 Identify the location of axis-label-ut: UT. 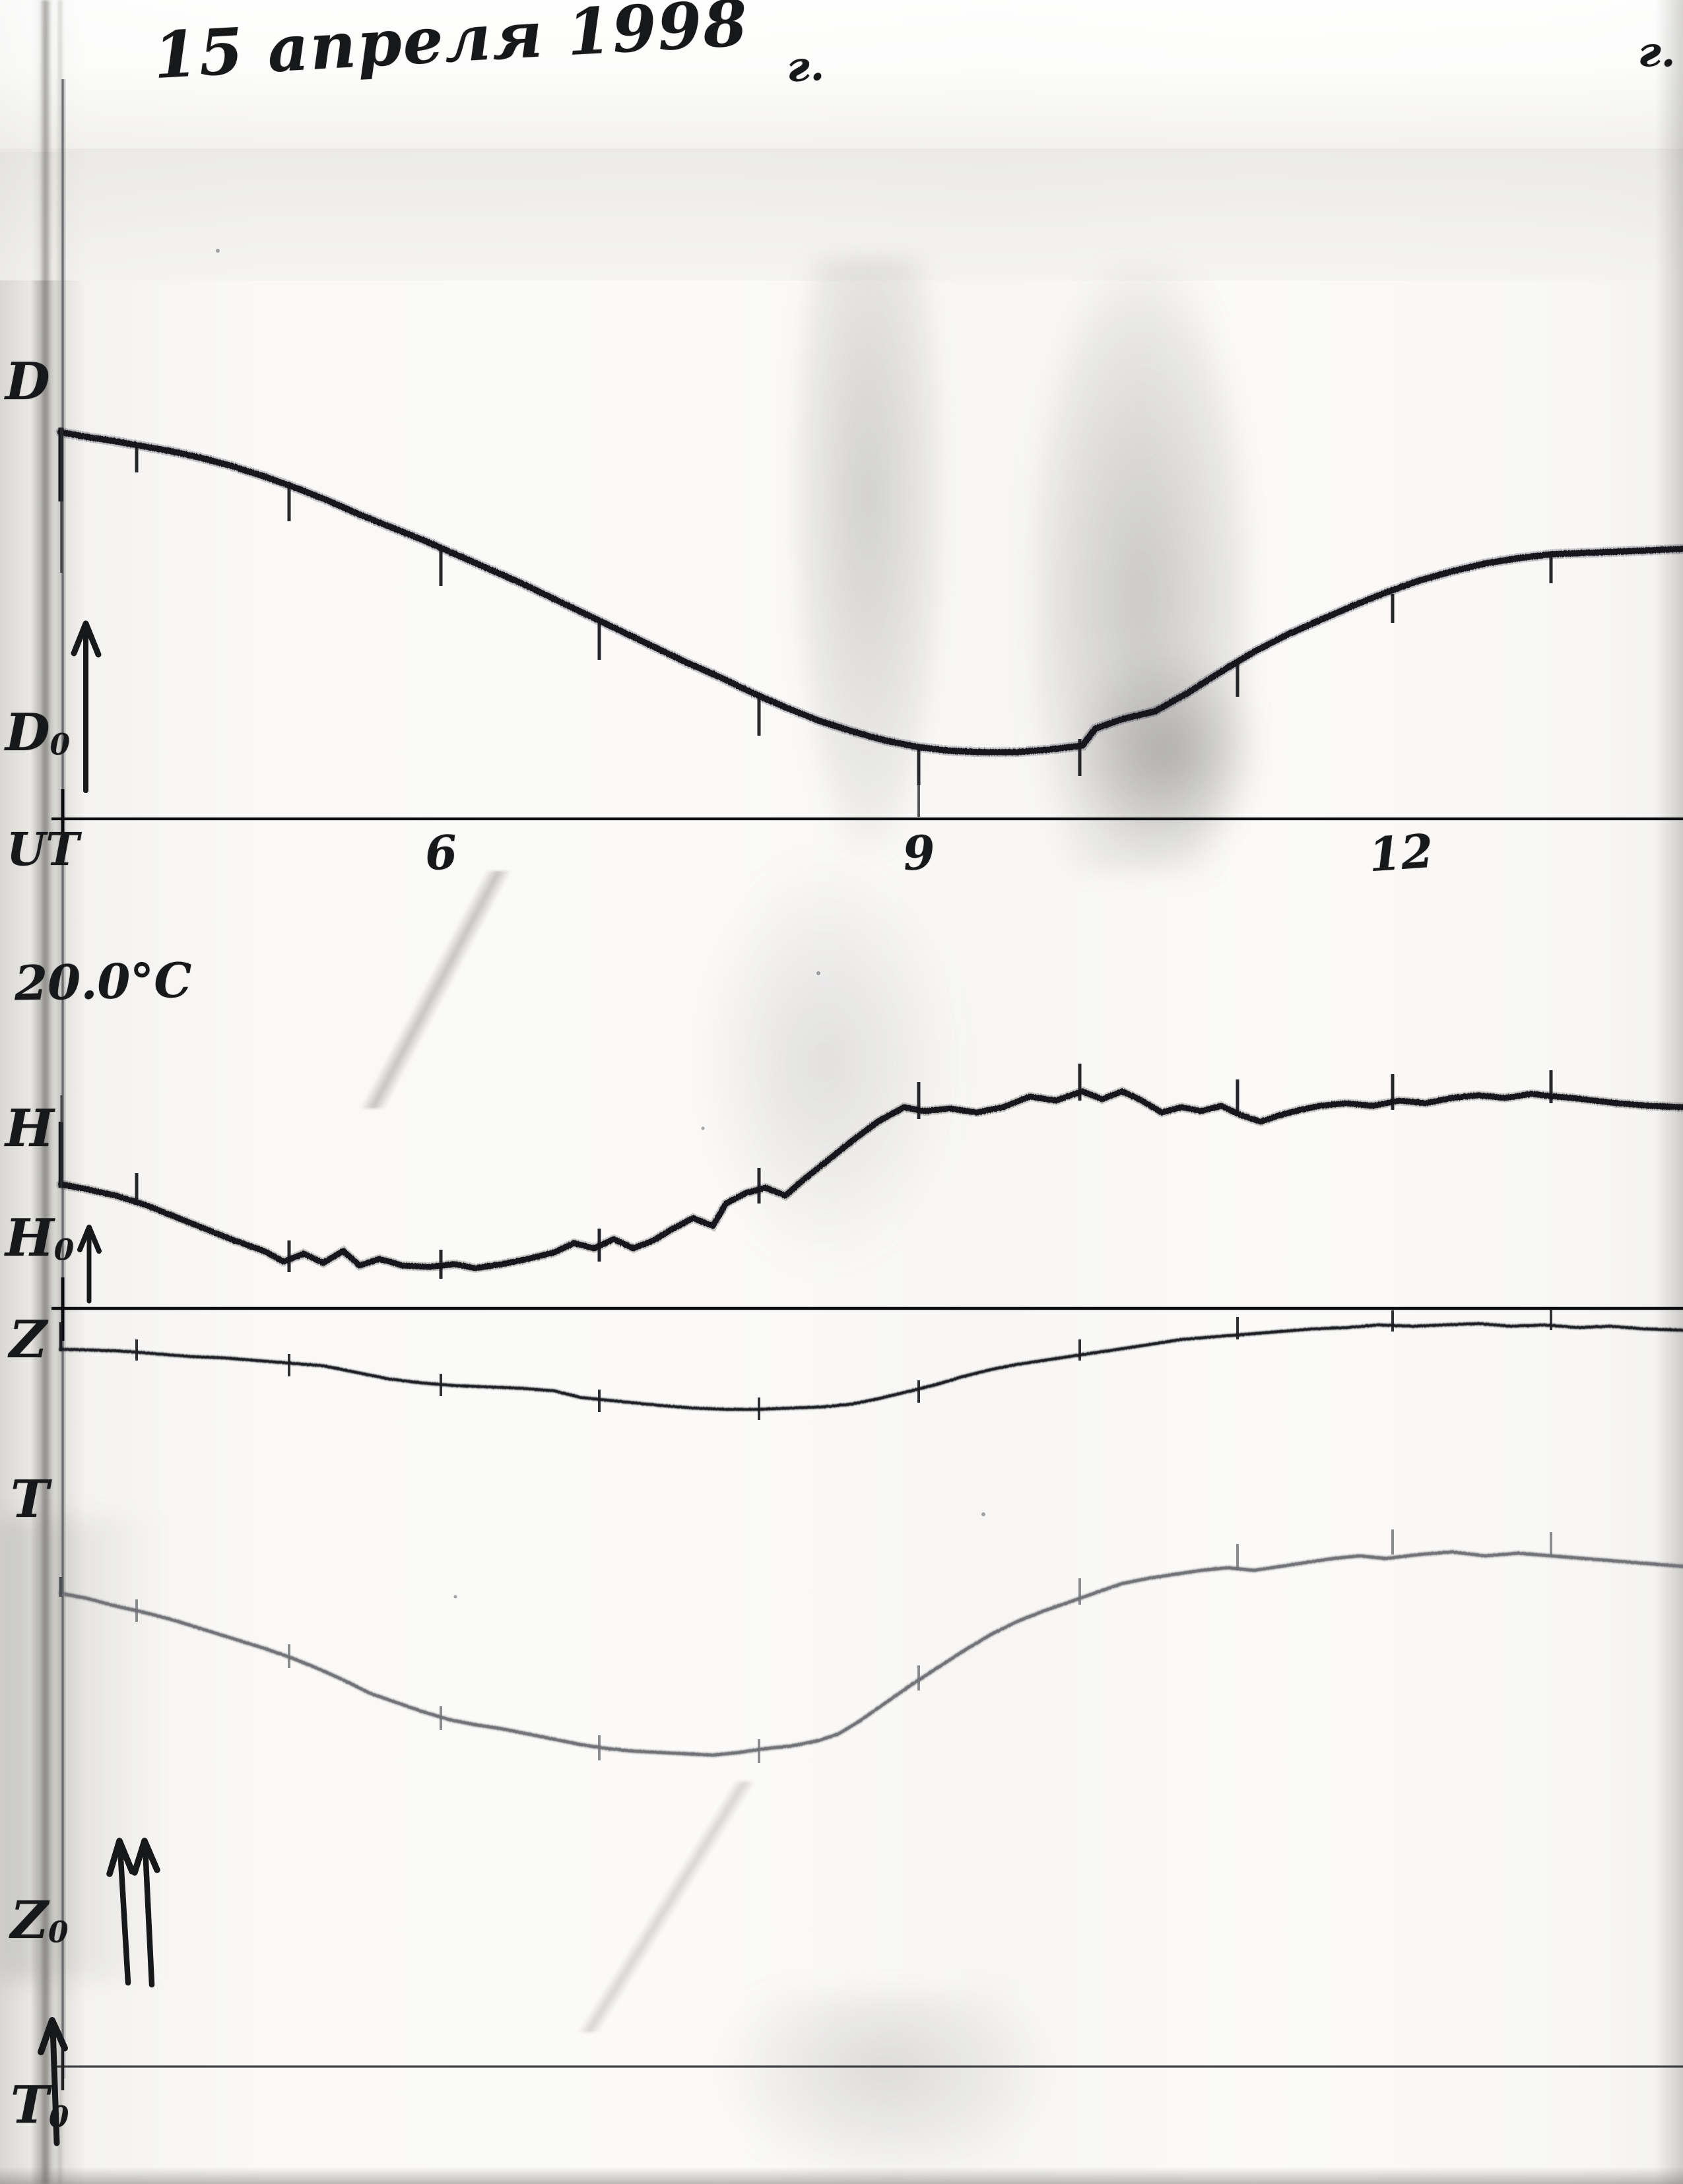
(43, 849).